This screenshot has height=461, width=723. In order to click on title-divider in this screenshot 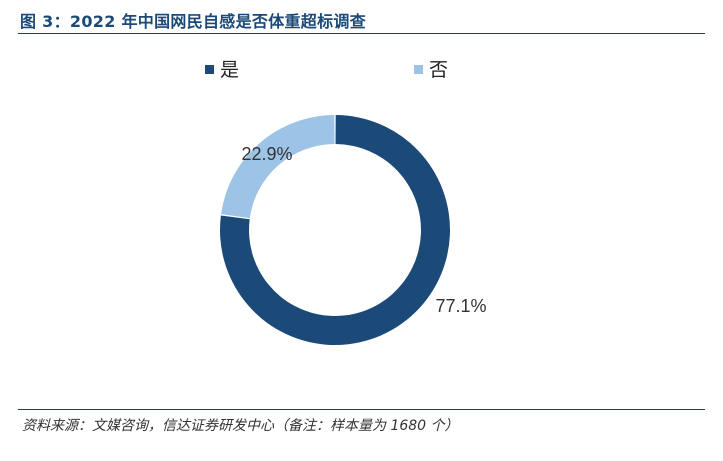, I will do `click(361, 33)`.